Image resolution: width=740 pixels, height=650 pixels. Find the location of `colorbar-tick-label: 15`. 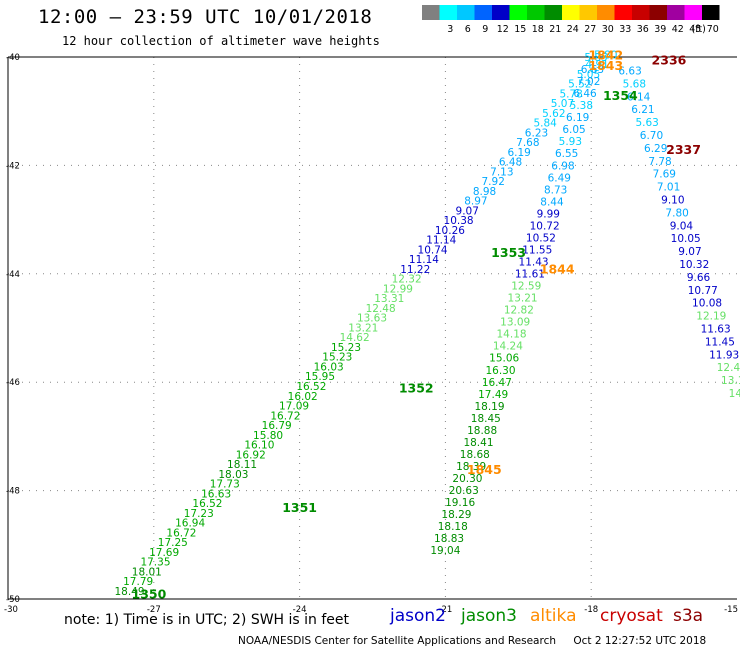

colorbar-tick-label: 15 is located at coordinates (520, 29).